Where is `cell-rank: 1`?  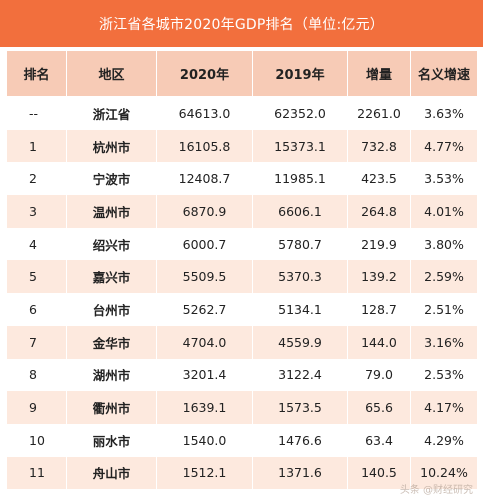 cell-rank: 1 is located at coordinates (36, 146).